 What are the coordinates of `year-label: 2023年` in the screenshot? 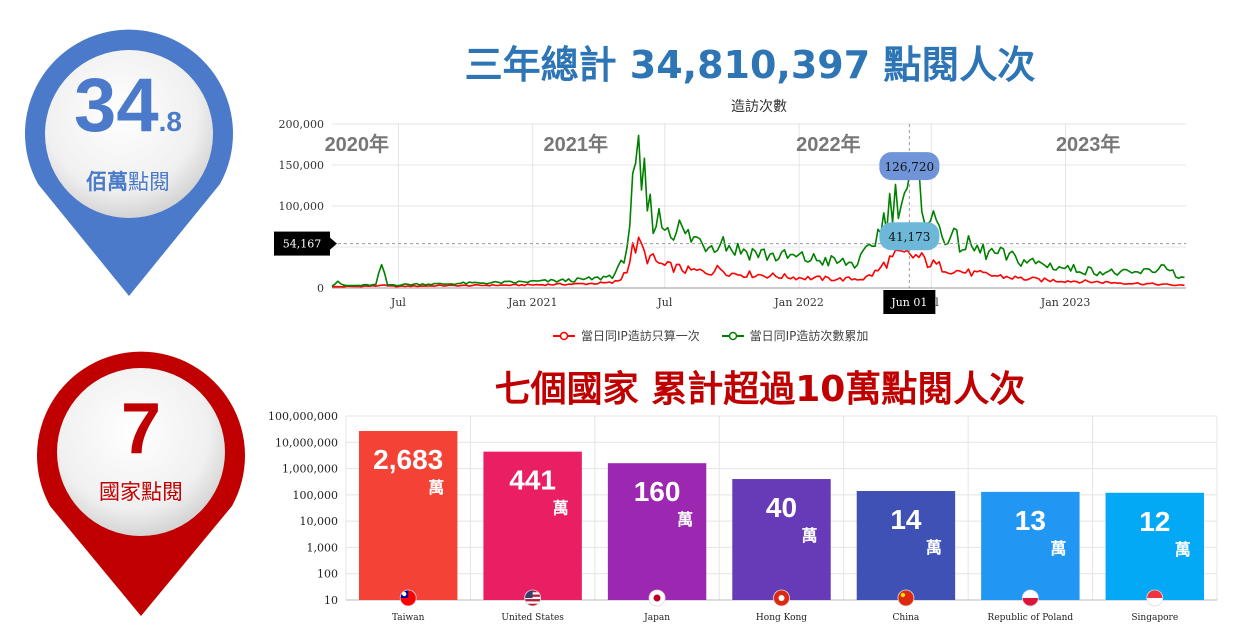 It's located at (1088, 144).